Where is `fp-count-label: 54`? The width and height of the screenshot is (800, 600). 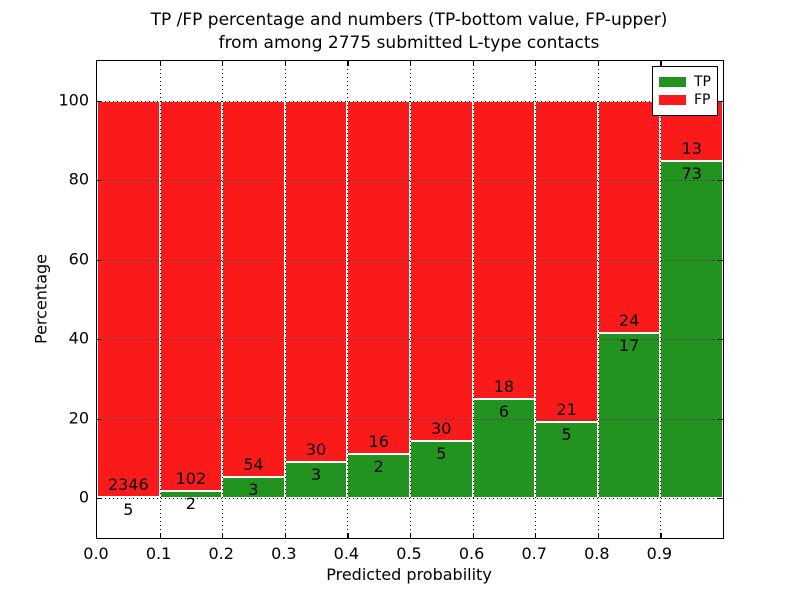 fp-count-label: 54 is located at coordinates (253, 465).